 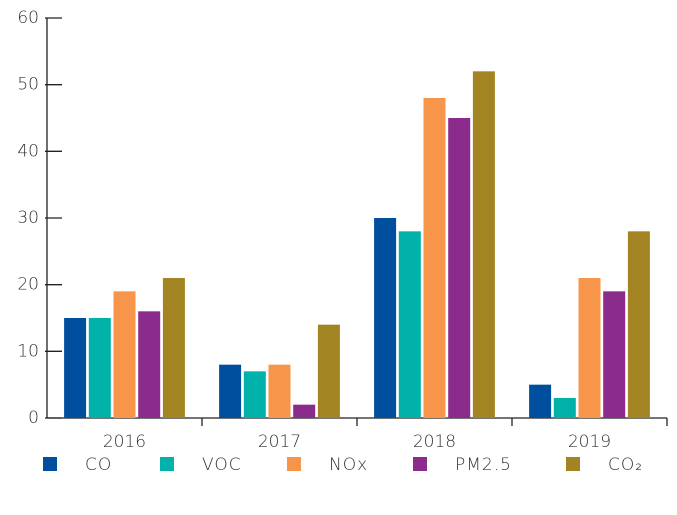 I want to click on y-tick-label: 20, so click(x=28, y=285).